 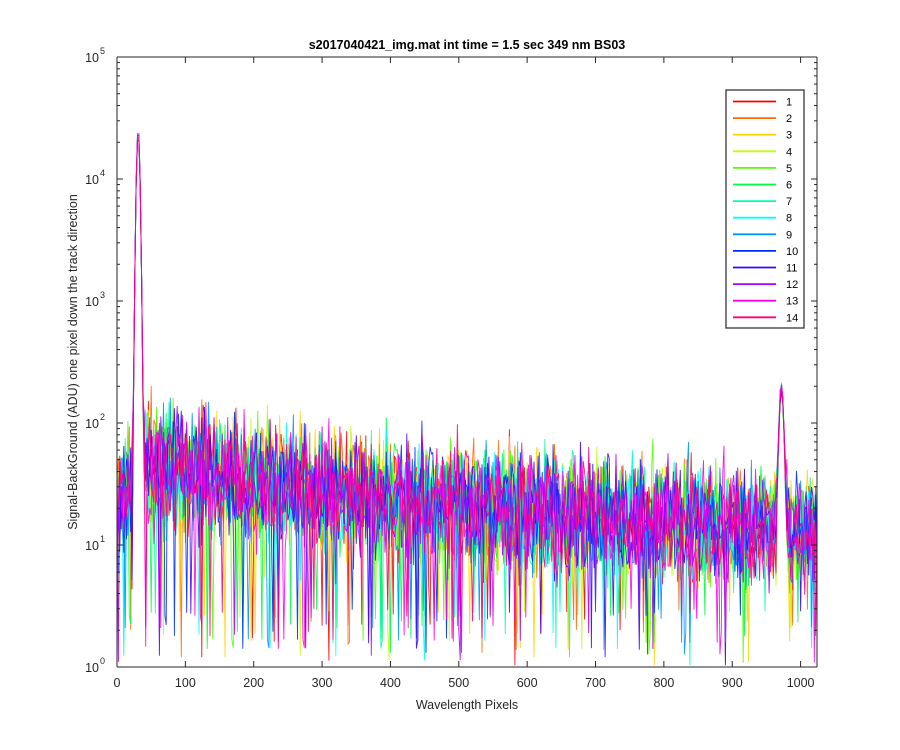 I want to click on legend-entry: 3, so click(x=789, y=136).